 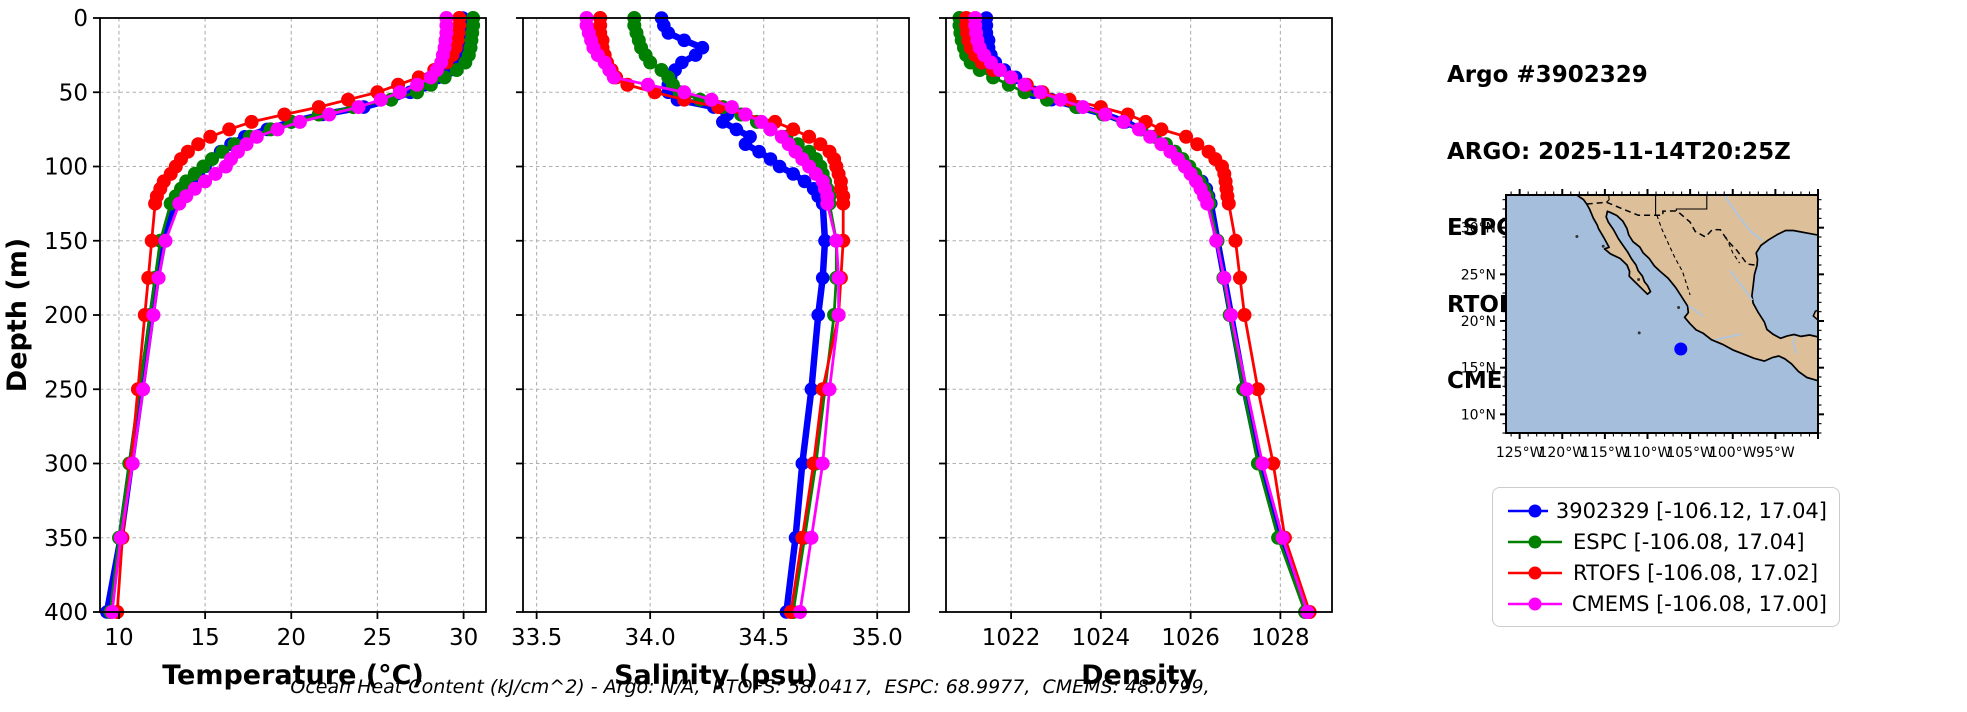 I want to click on svg-text: 1024, so click(x=1101, y=638).